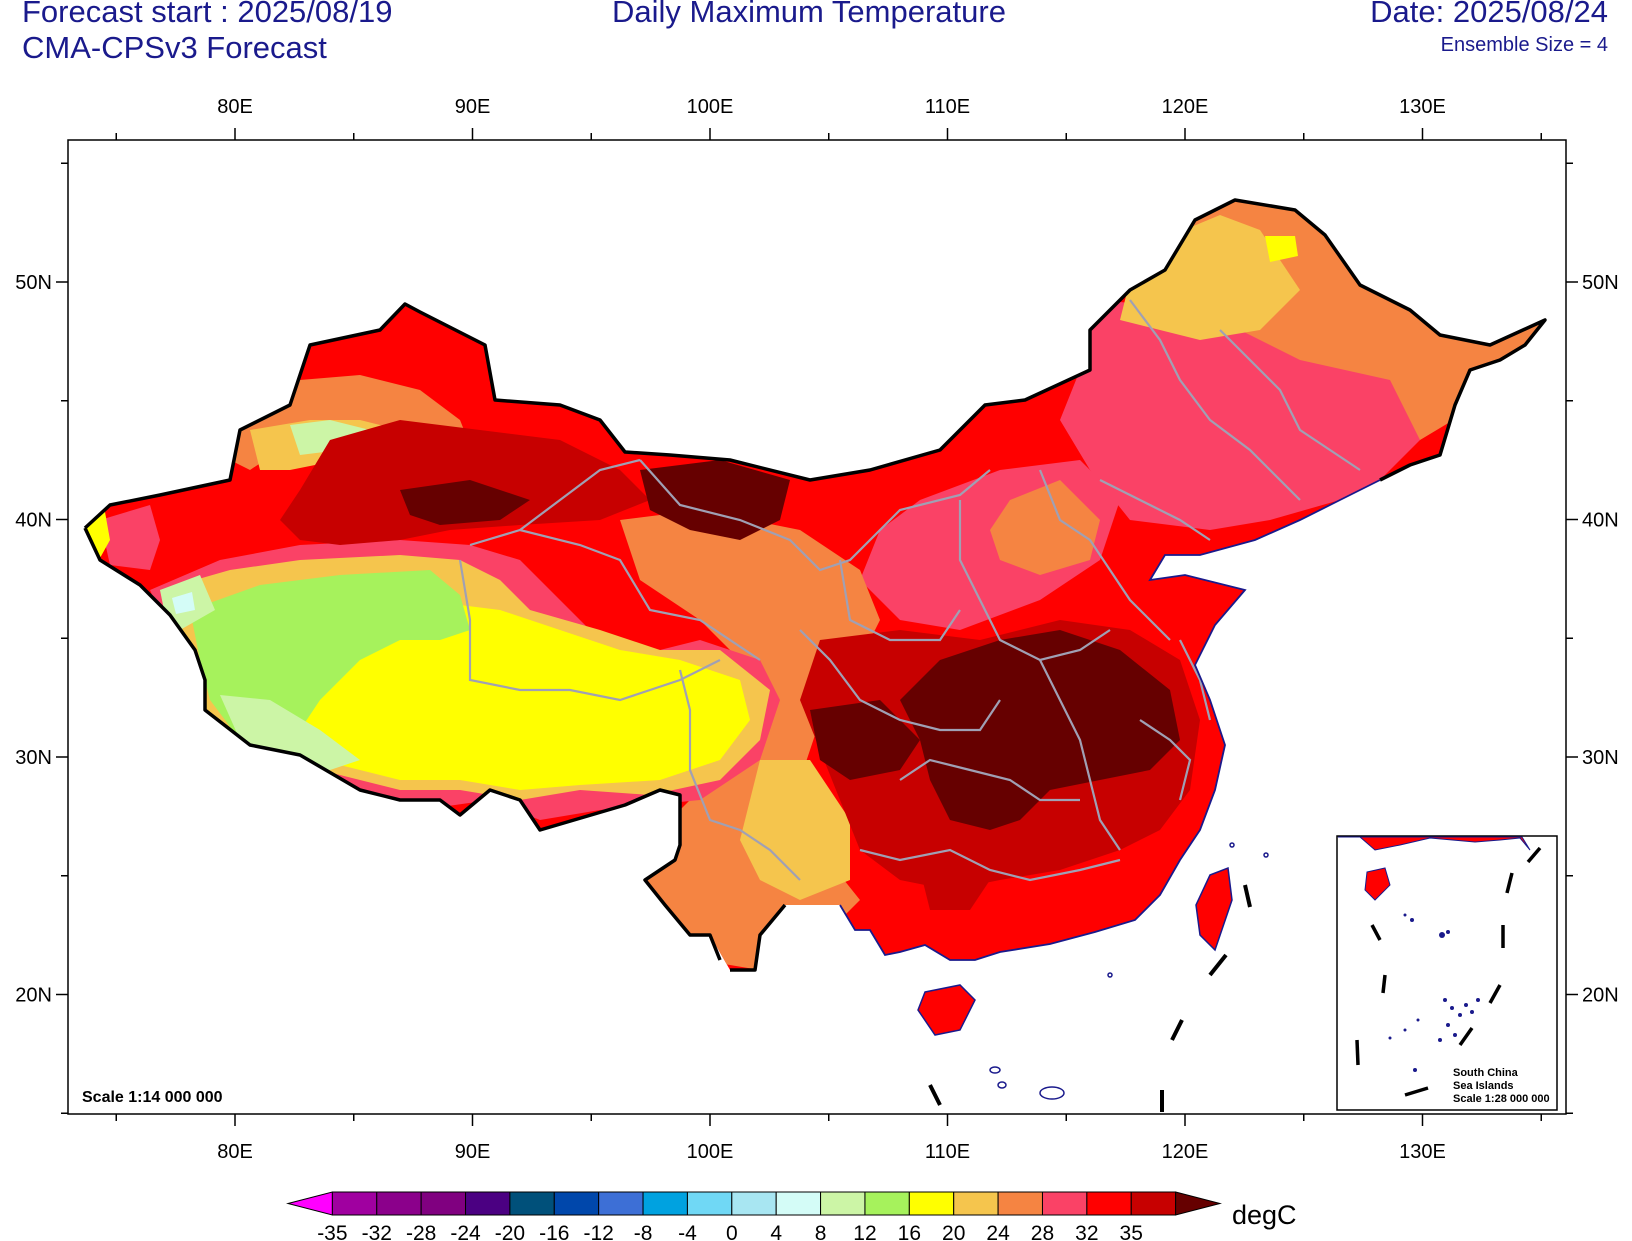 Image resolution: width=1632 pixels, height=1241 pixels. Describe the element at coordinates (1155, 510) in the screenshot. I see `boundary-liaoning` at that location.